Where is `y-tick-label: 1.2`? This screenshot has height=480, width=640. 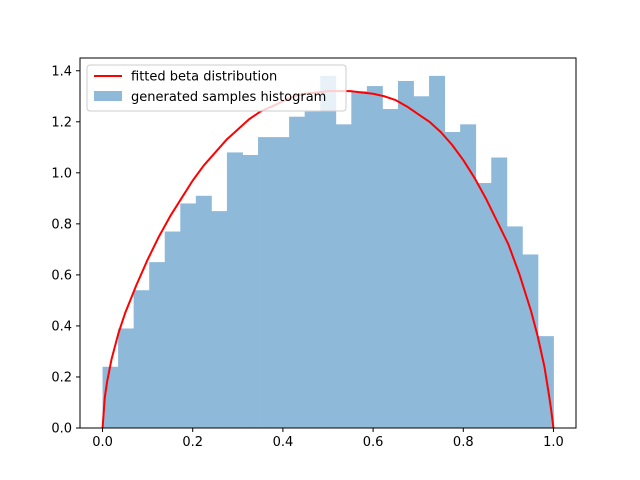
y-tick-label: 1.2 is located at coordinates (61, 122).